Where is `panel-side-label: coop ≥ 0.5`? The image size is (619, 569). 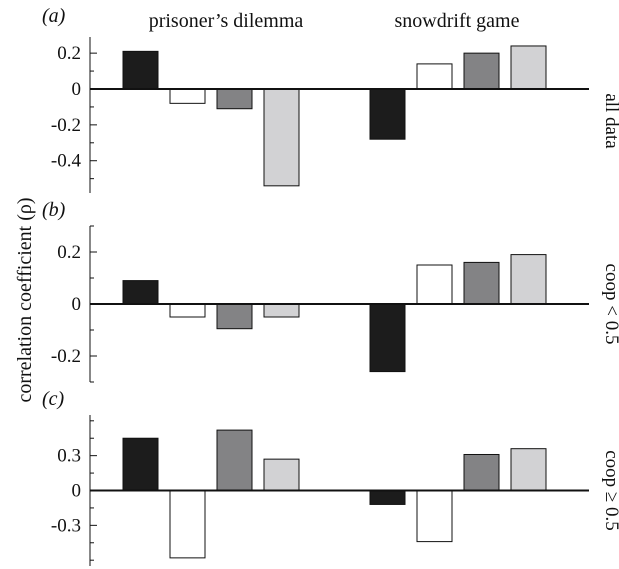
panel-side-label: coop ≥ 0.5 is located at coordinates (610, 490).